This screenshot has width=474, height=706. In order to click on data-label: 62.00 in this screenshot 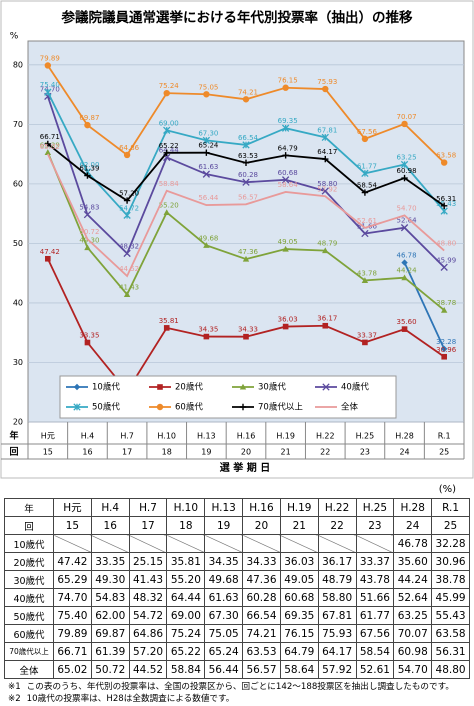, I will do `click(89, 165)`.